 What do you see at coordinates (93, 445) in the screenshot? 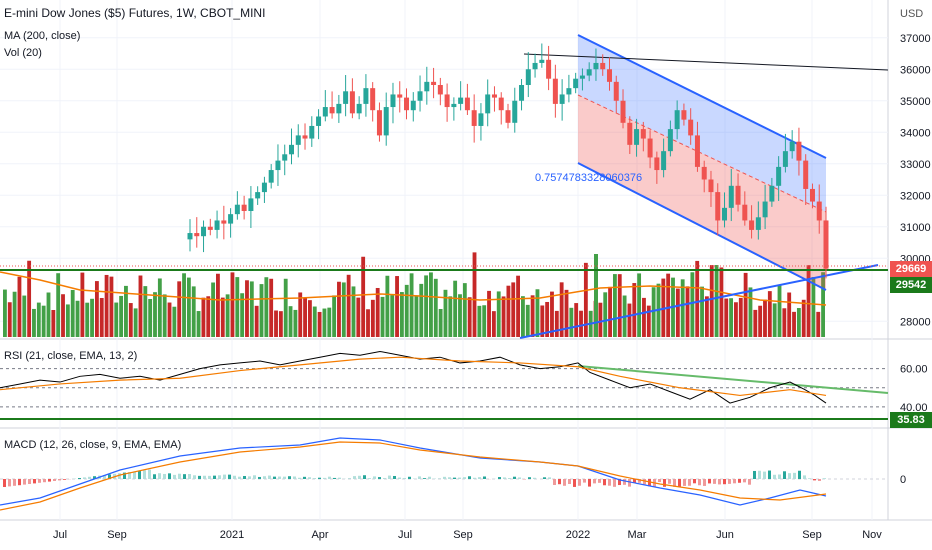
I see `macd-indicator-label: MACD (12, 26, close, 9, EMA, EMA)` at bounding box center [93, 445].